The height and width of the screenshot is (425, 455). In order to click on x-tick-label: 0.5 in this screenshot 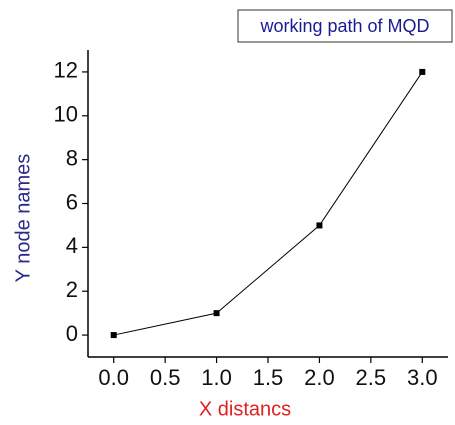, I will do `click(165, 377)`.